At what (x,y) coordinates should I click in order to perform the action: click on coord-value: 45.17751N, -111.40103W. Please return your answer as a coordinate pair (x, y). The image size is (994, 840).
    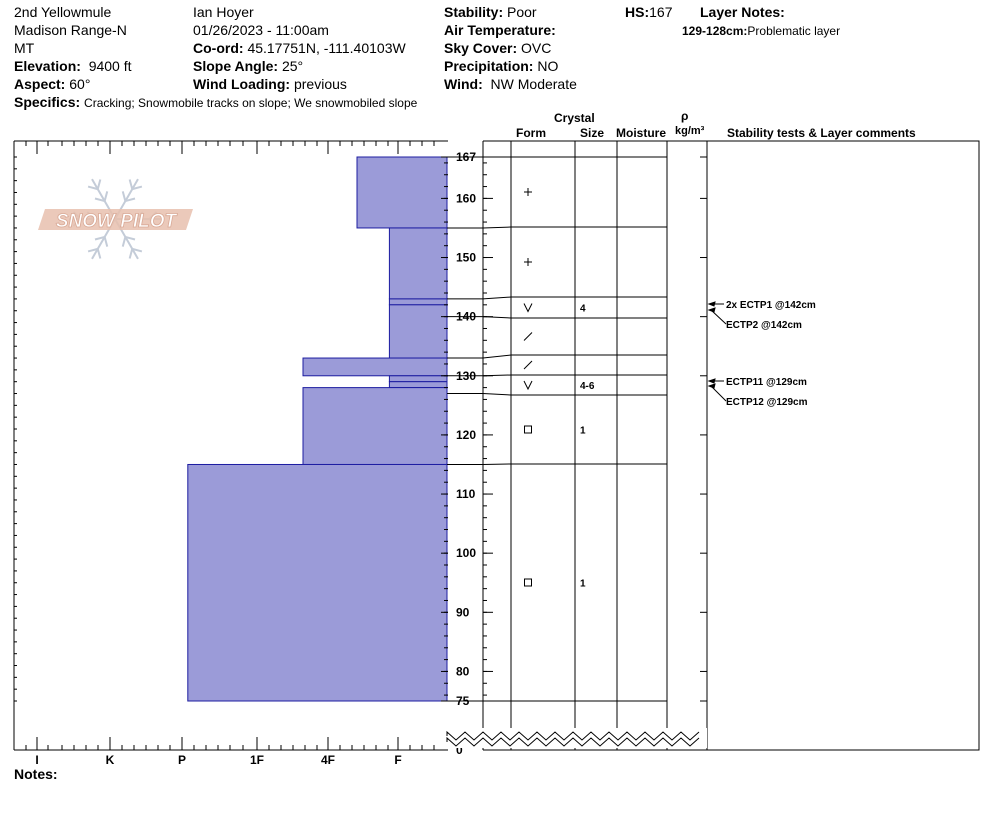
    Looking at the image, I should click on (326, 48).